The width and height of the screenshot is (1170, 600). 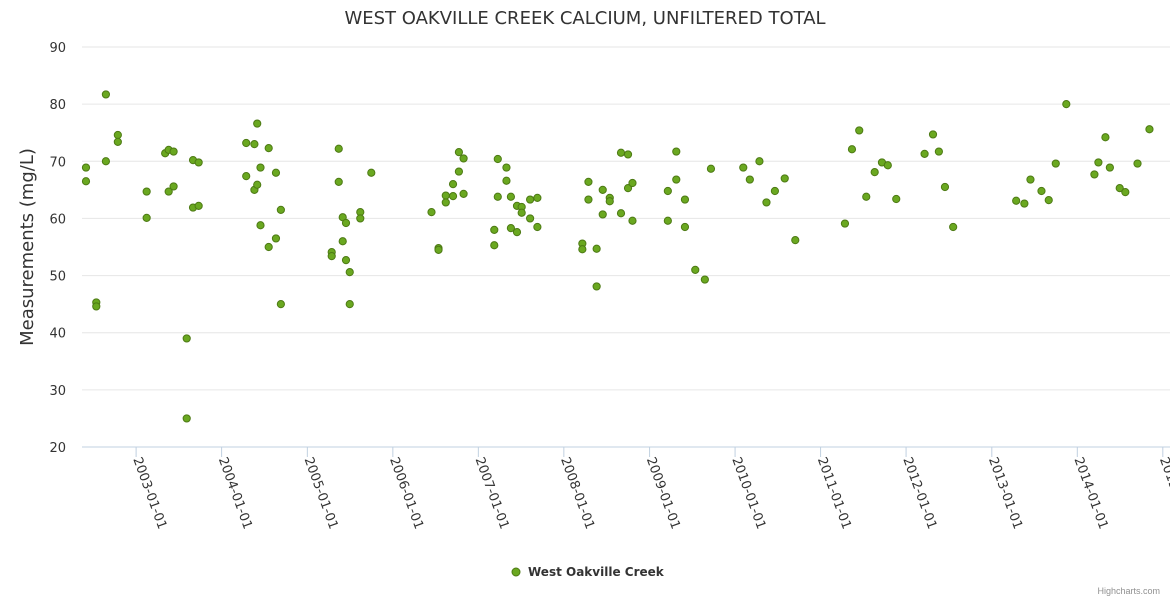 I want to click on credits-link: Highcharts.com, so click(x=1128, y=591).